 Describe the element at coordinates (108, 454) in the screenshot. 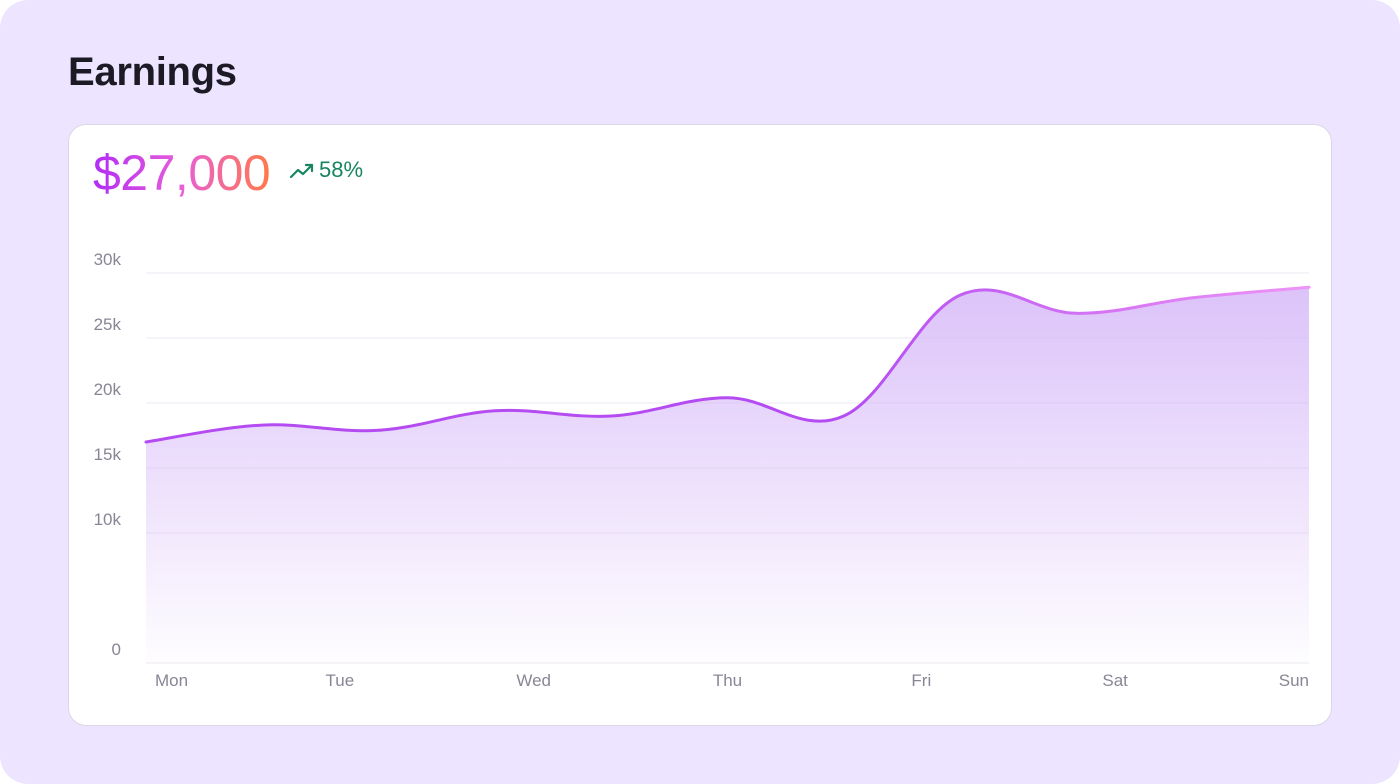

I see `y-tick-label: 15k` at that location.